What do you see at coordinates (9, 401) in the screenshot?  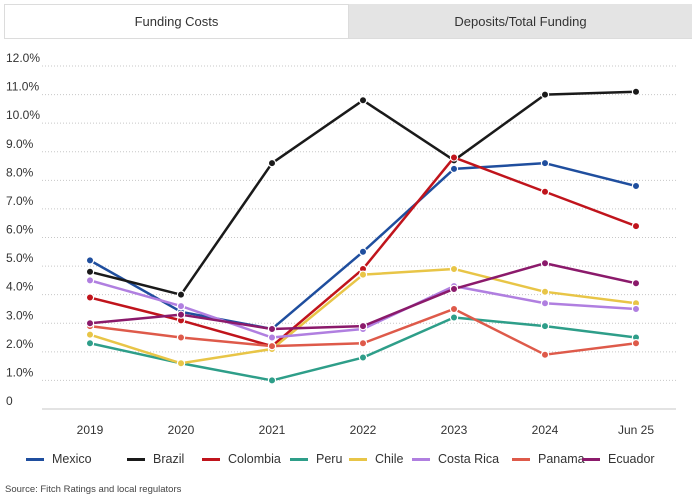 I see `y-tick-label: 0` at bounding box center [9, 401].